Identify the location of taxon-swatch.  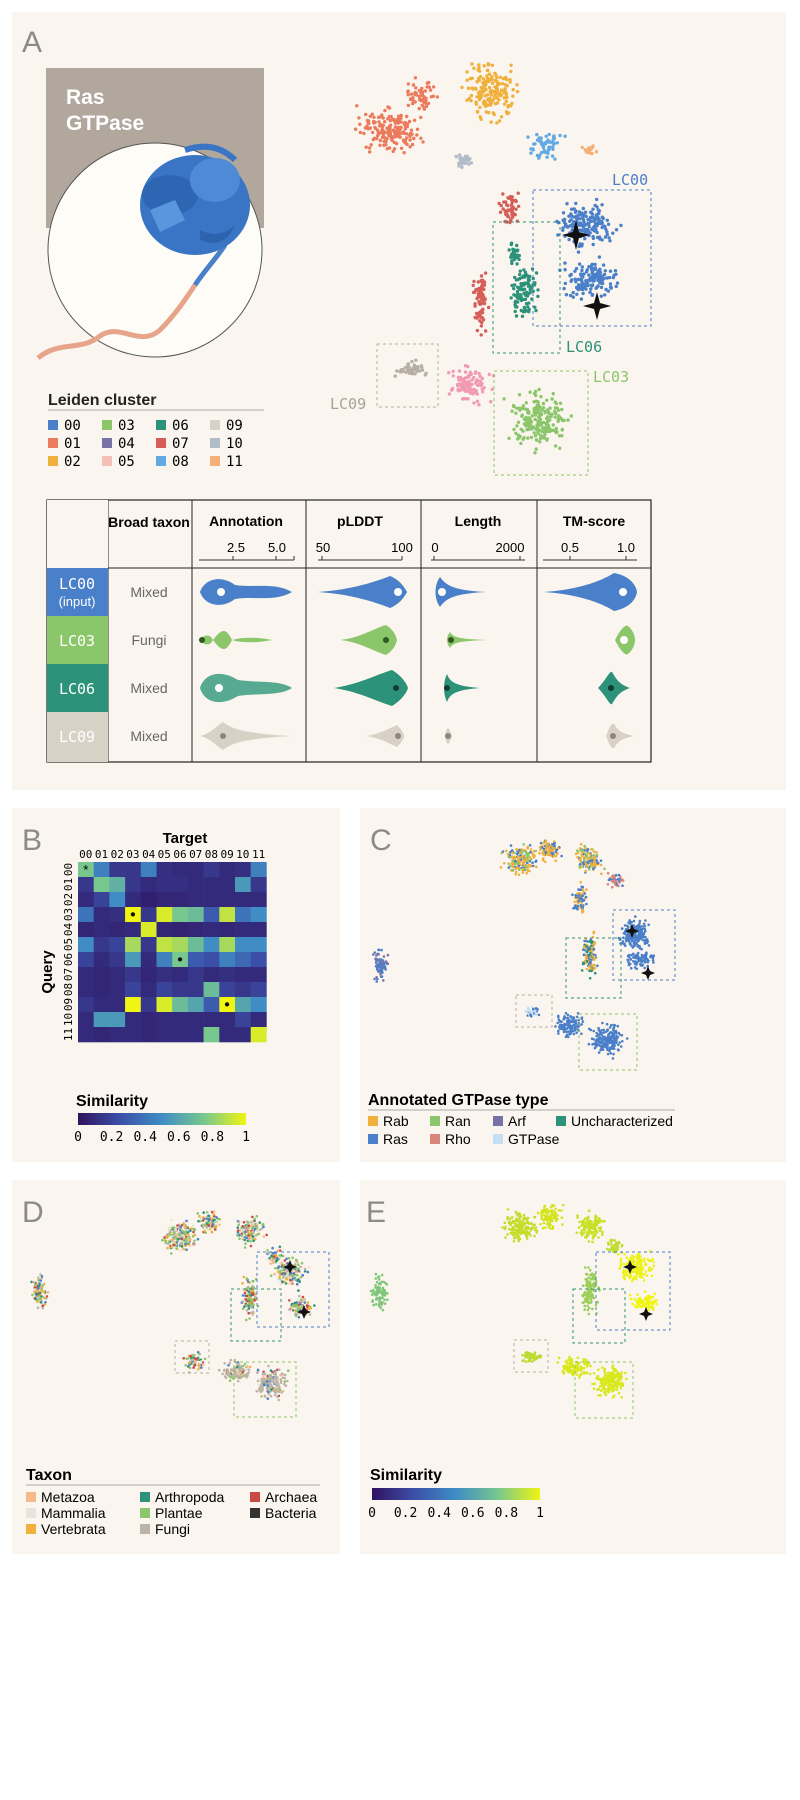
(31, 1497).